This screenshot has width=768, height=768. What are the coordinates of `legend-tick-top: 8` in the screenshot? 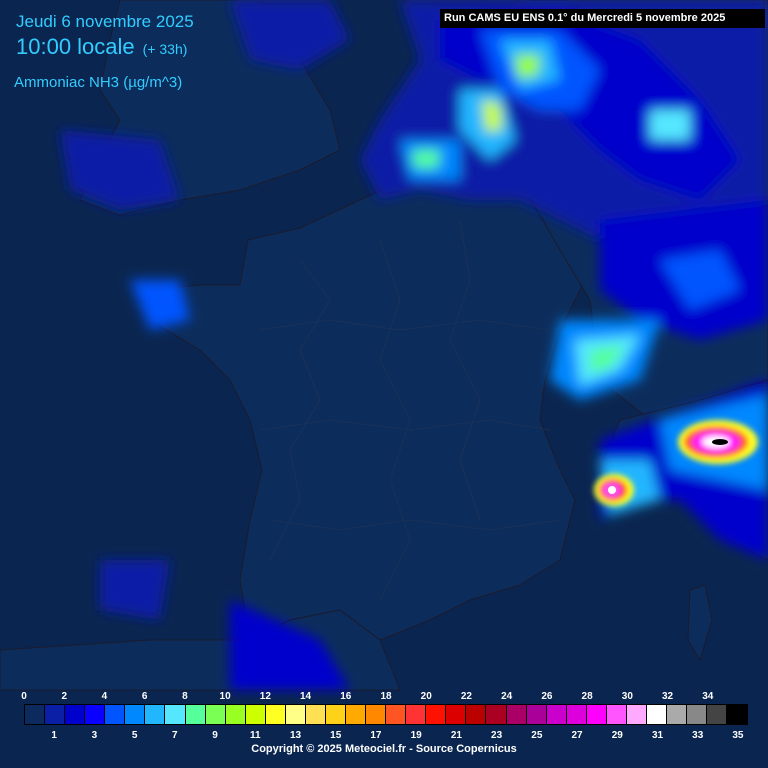 It's located at (185, 696).